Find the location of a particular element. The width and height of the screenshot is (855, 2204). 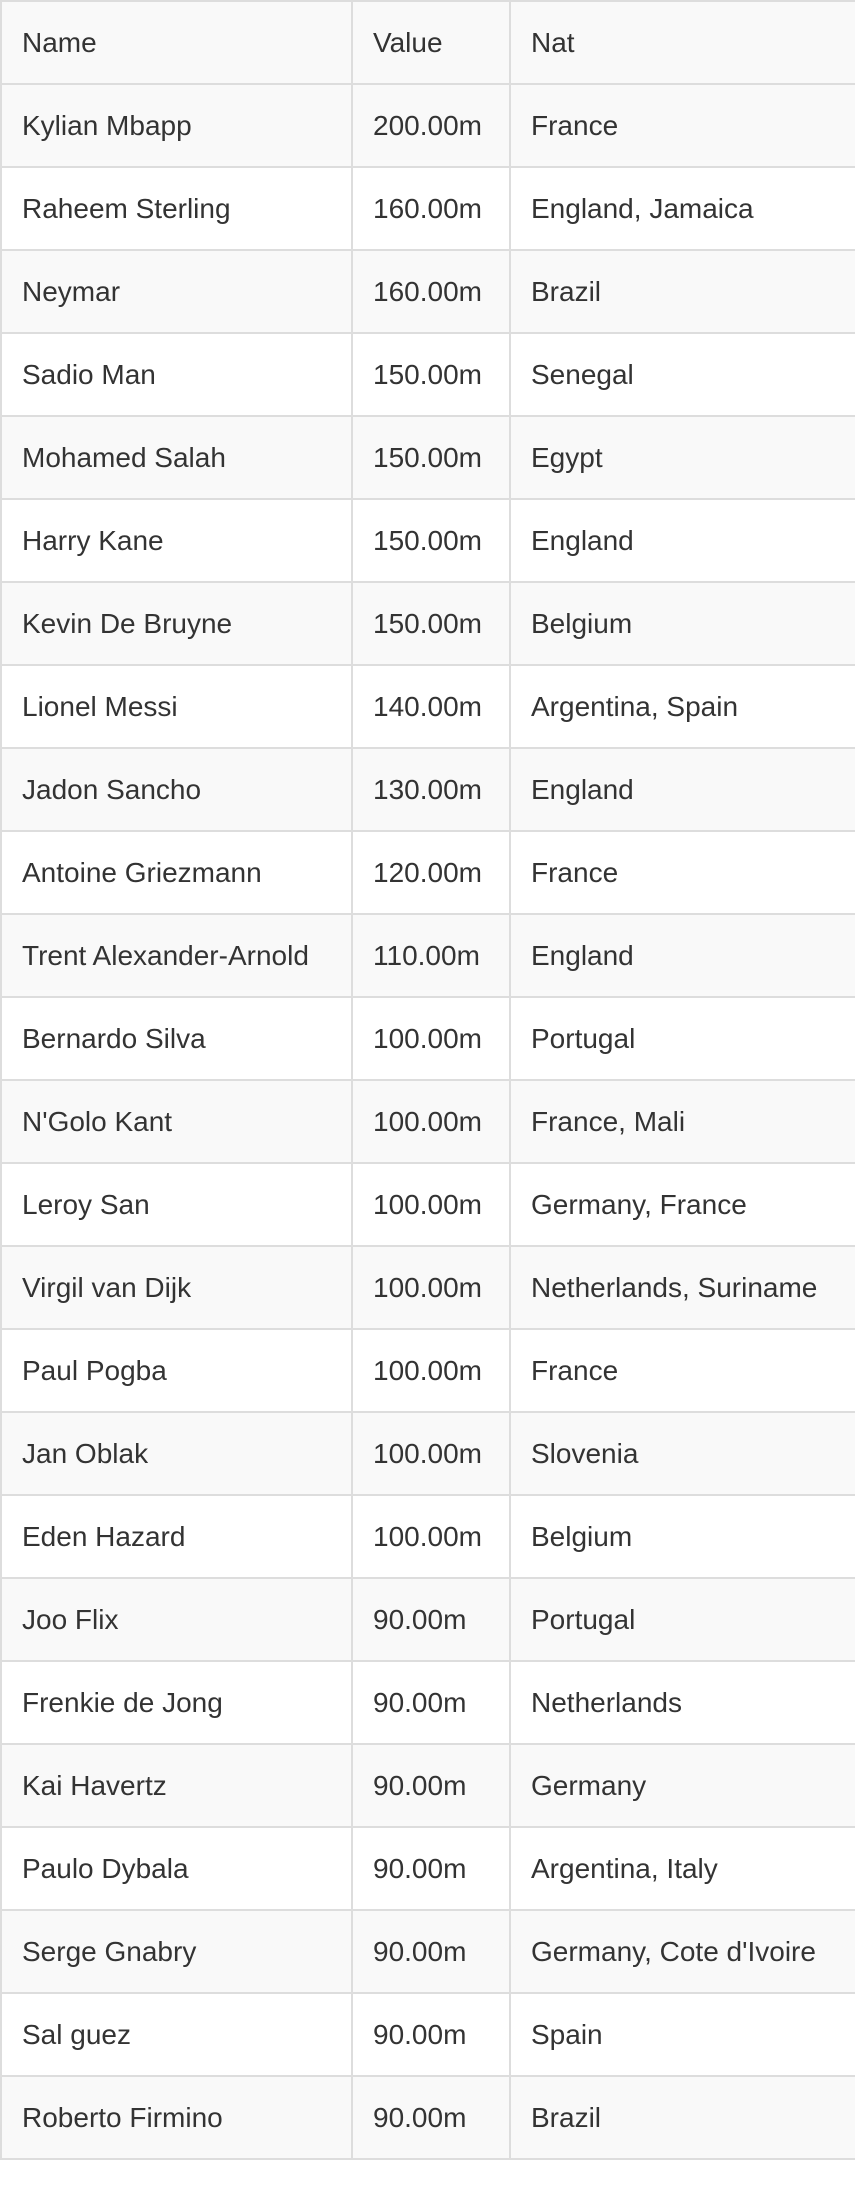

cell-name: N'Golo Kant is located at coordinates (176, 1121).